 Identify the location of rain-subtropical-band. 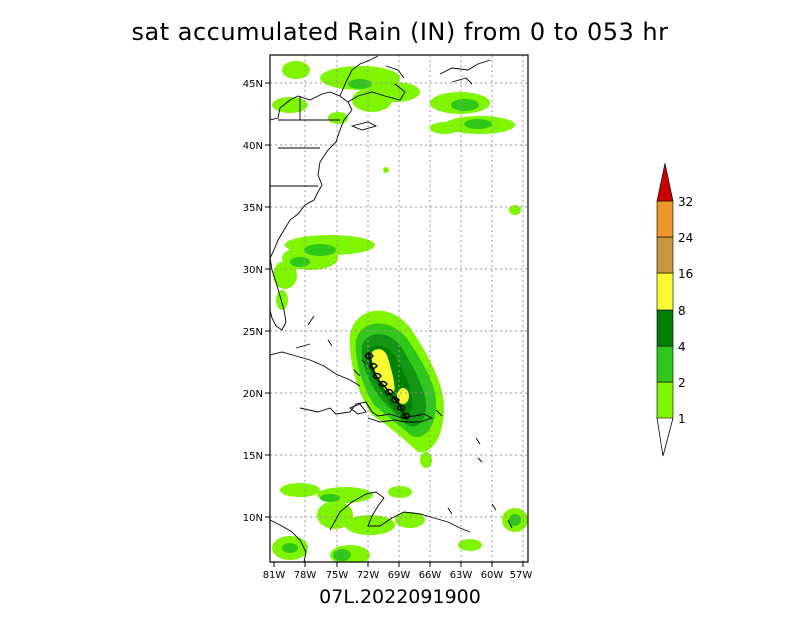
(324, 272).